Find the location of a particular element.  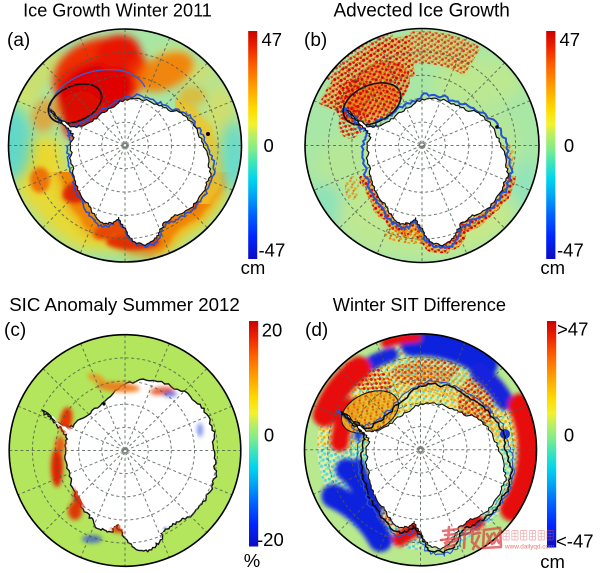

svg-text: SIC Anomaly Summer 2012 is located at coordinates (124, 304).